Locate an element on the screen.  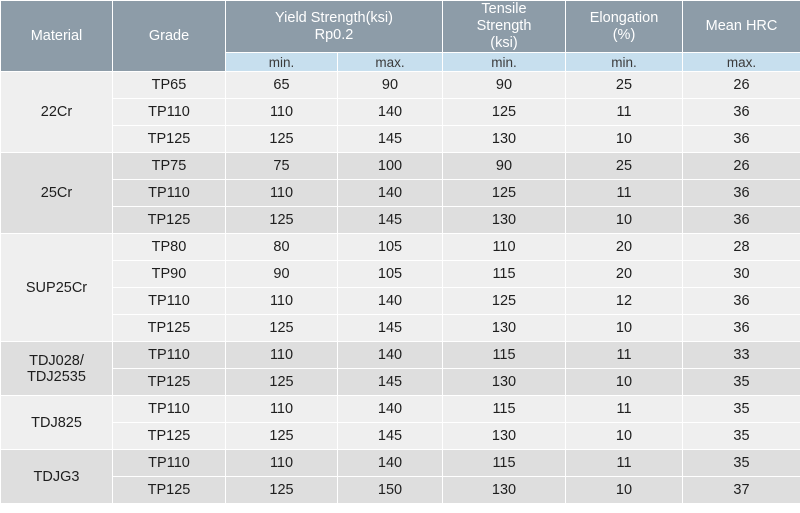
tensile-min-cell: 110 is located at coordinates (504, 247).